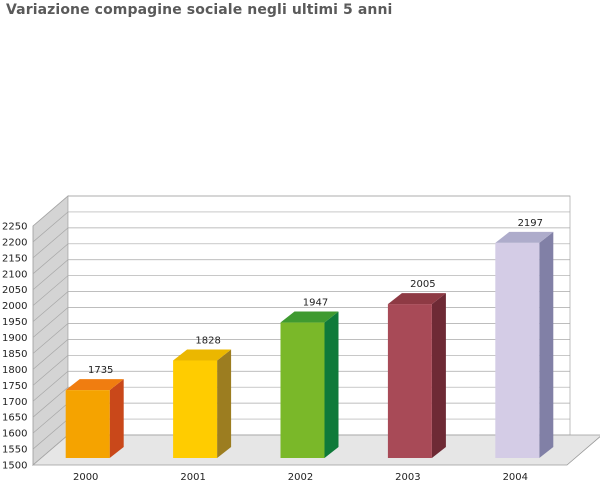 The height and width of the screenshot is (484, 600). Describe the element at coordinates (100, 370) in the screenshot. I see `data-label: 1735` at that location.